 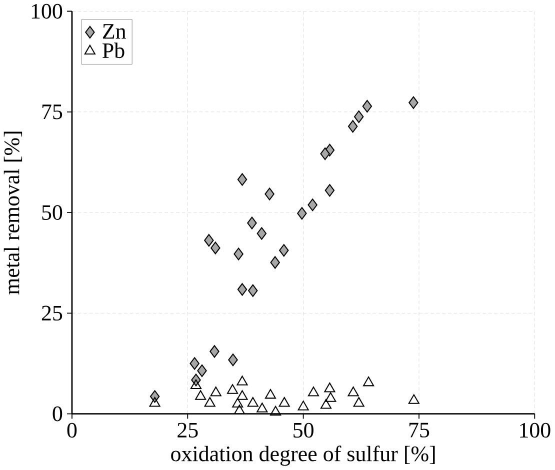 I want to click on x-axis-title: oxidation degree of sulfur [%], so click(x=303, y=456).